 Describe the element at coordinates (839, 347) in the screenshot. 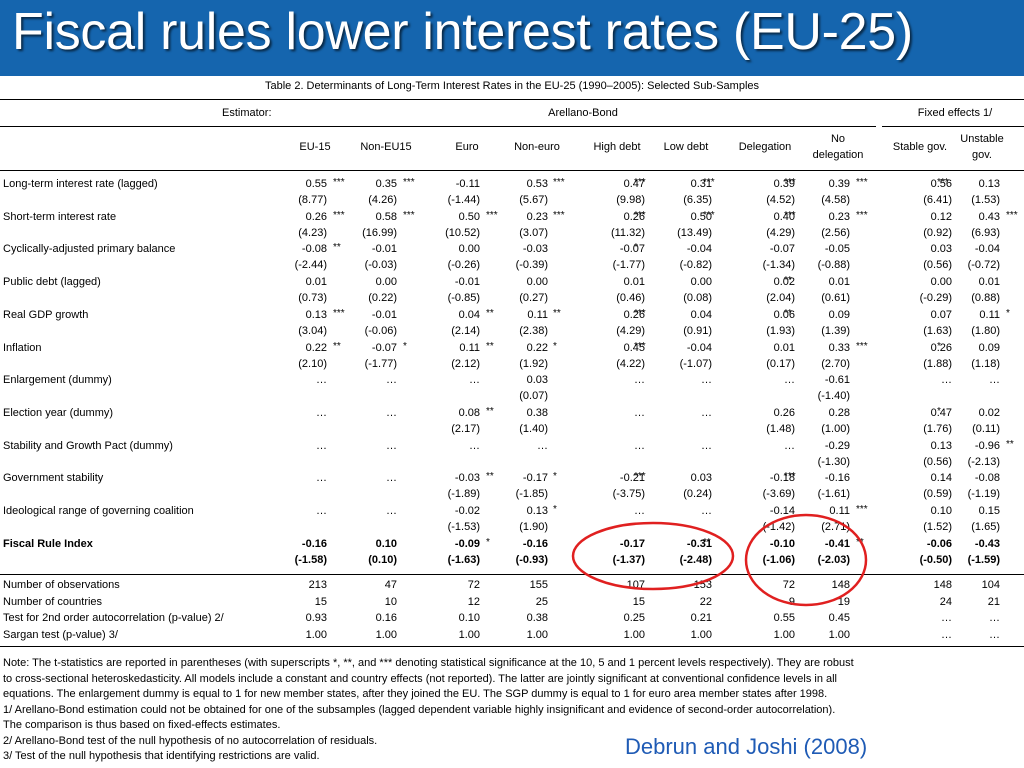

I see `coefficient-value: 0.33` at that location.